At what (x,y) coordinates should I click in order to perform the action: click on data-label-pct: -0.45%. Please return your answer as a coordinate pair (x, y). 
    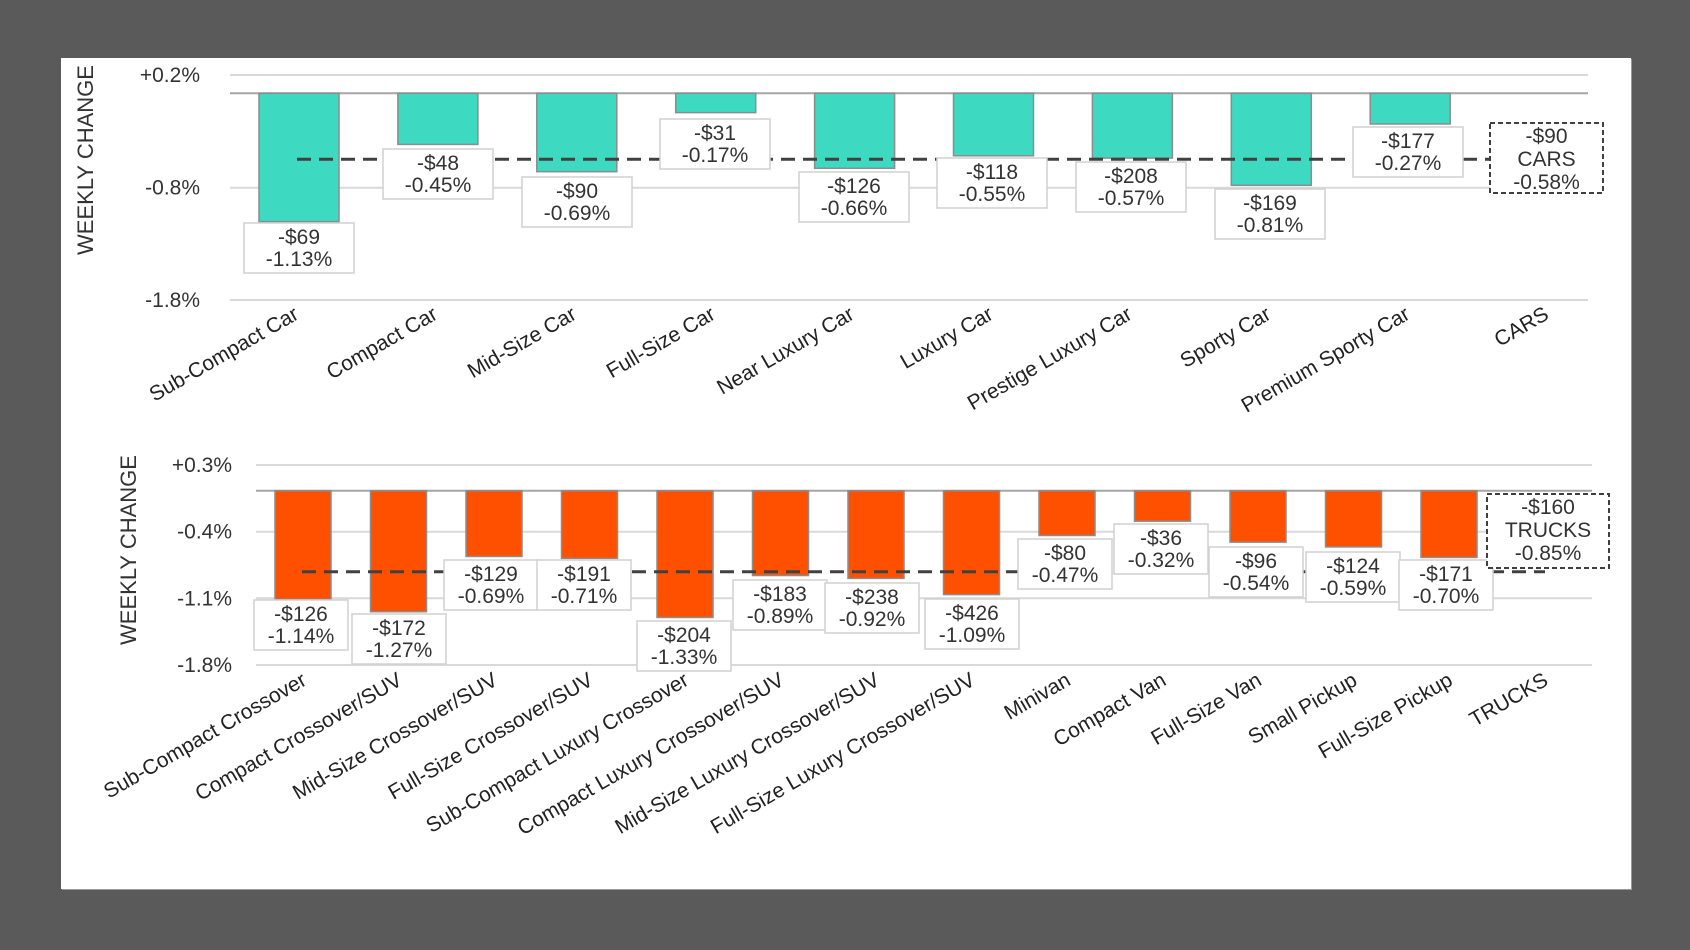
    Looking at the image, I should click on (438, 185).